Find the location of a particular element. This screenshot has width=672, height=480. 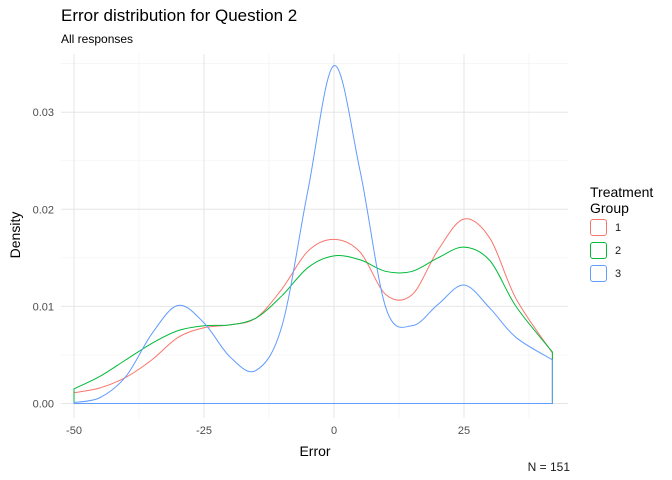

legend-item-2: 2 is located at coordinates (630, 250).